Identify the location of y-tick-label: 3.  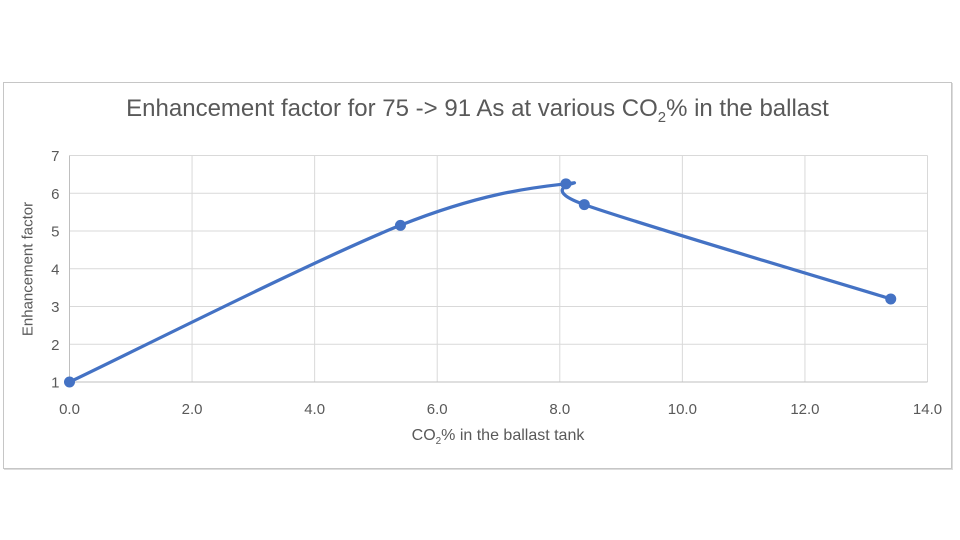
(55, 307).